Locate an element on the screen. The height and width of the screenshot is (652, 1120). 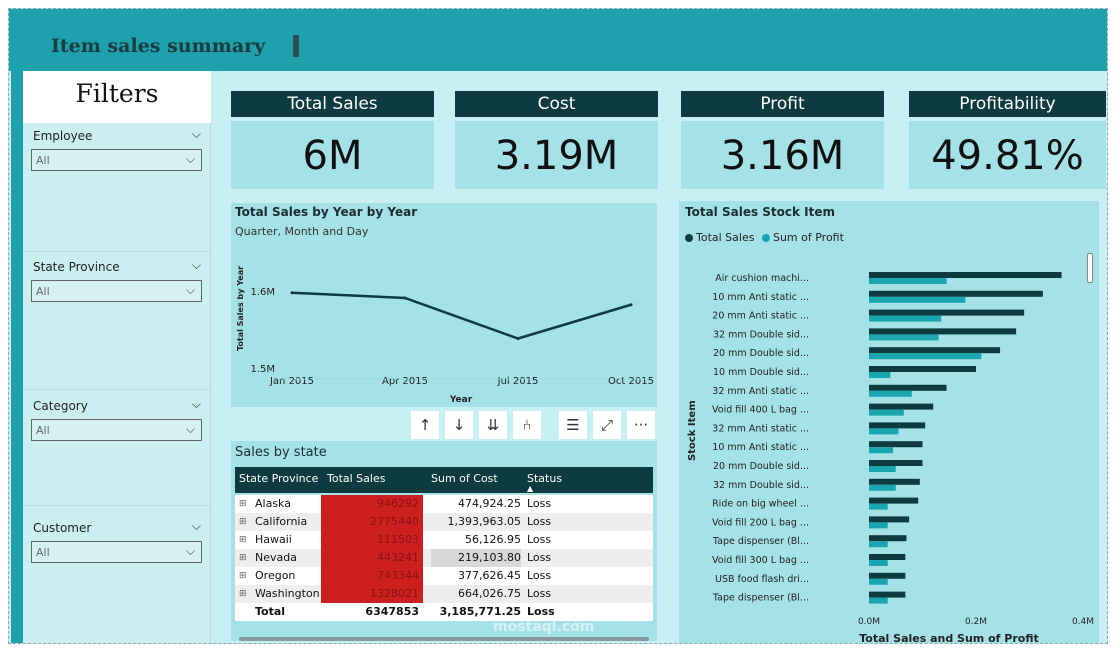
kpi-value: 3.19M is located at coordinates (556, 156).